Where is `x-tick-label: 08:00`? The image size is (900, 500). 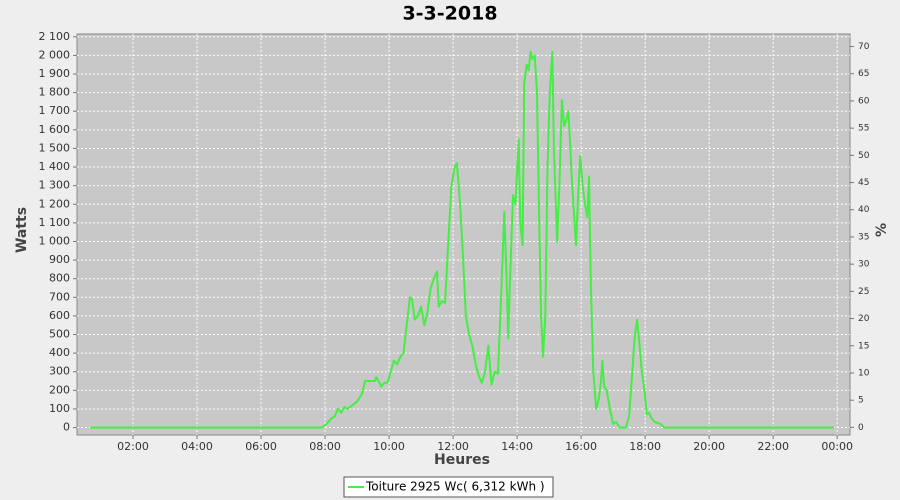
x-tick-label: 08:00 is located at coordinates (325, 446).